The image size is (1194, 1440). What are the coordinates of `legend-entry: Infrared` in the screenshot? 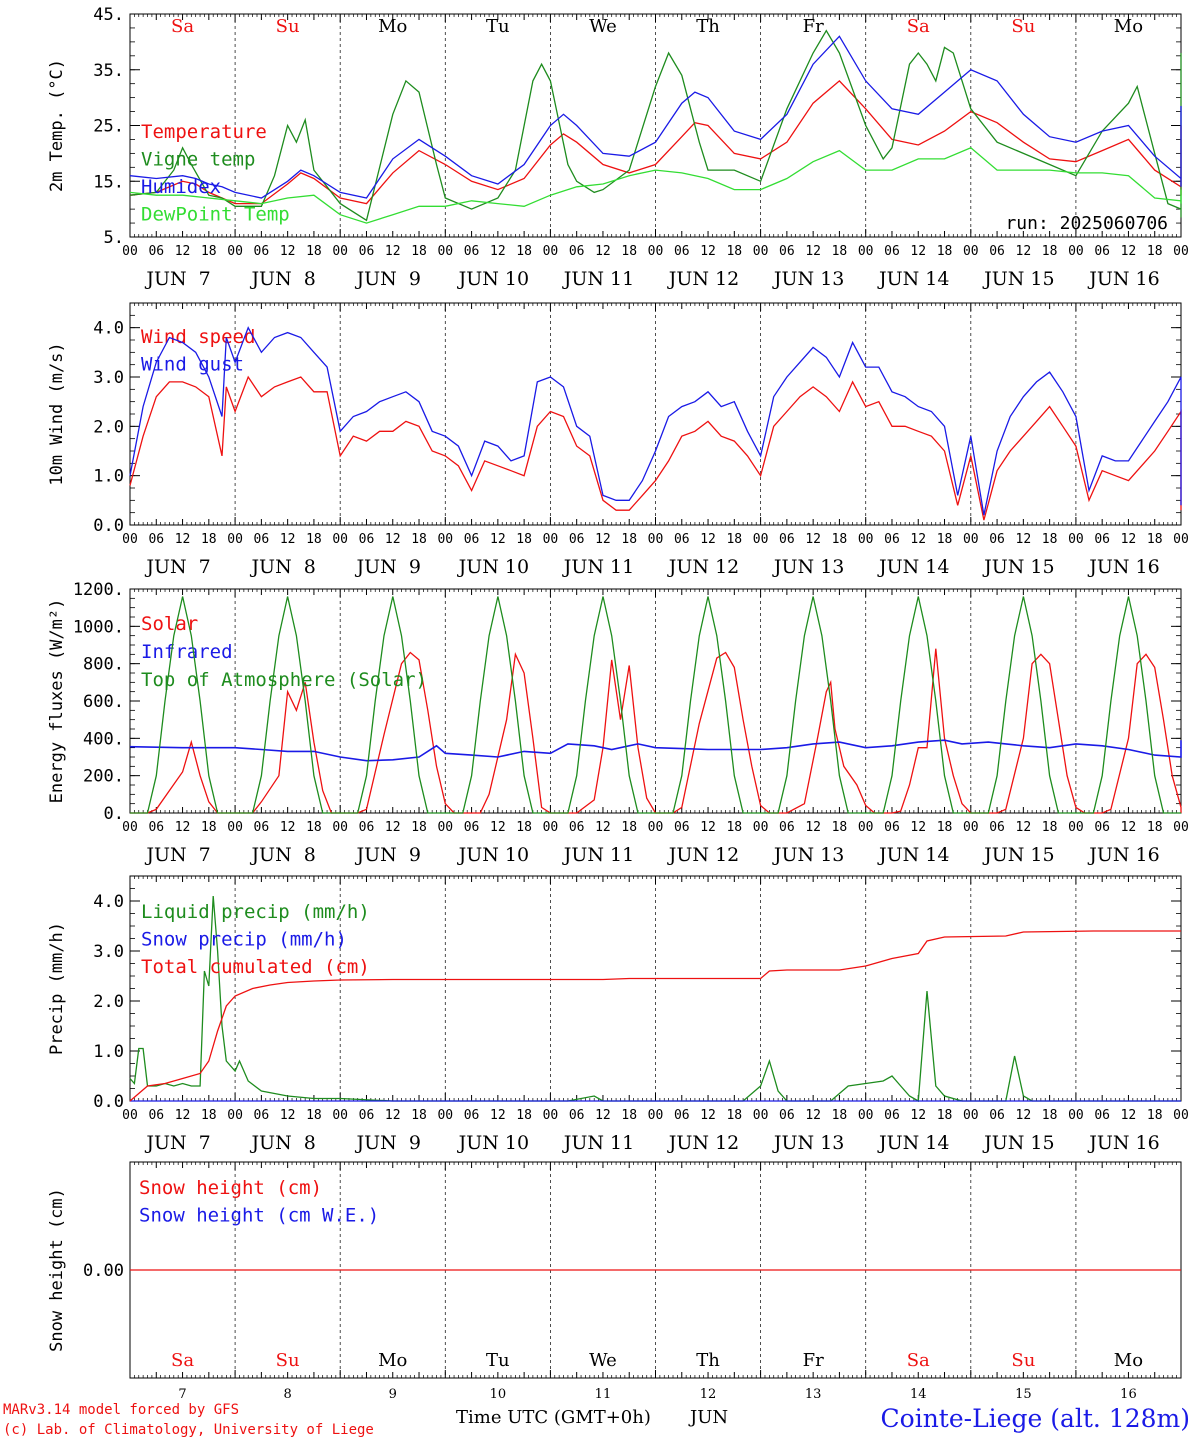 It's located at (187, 652).